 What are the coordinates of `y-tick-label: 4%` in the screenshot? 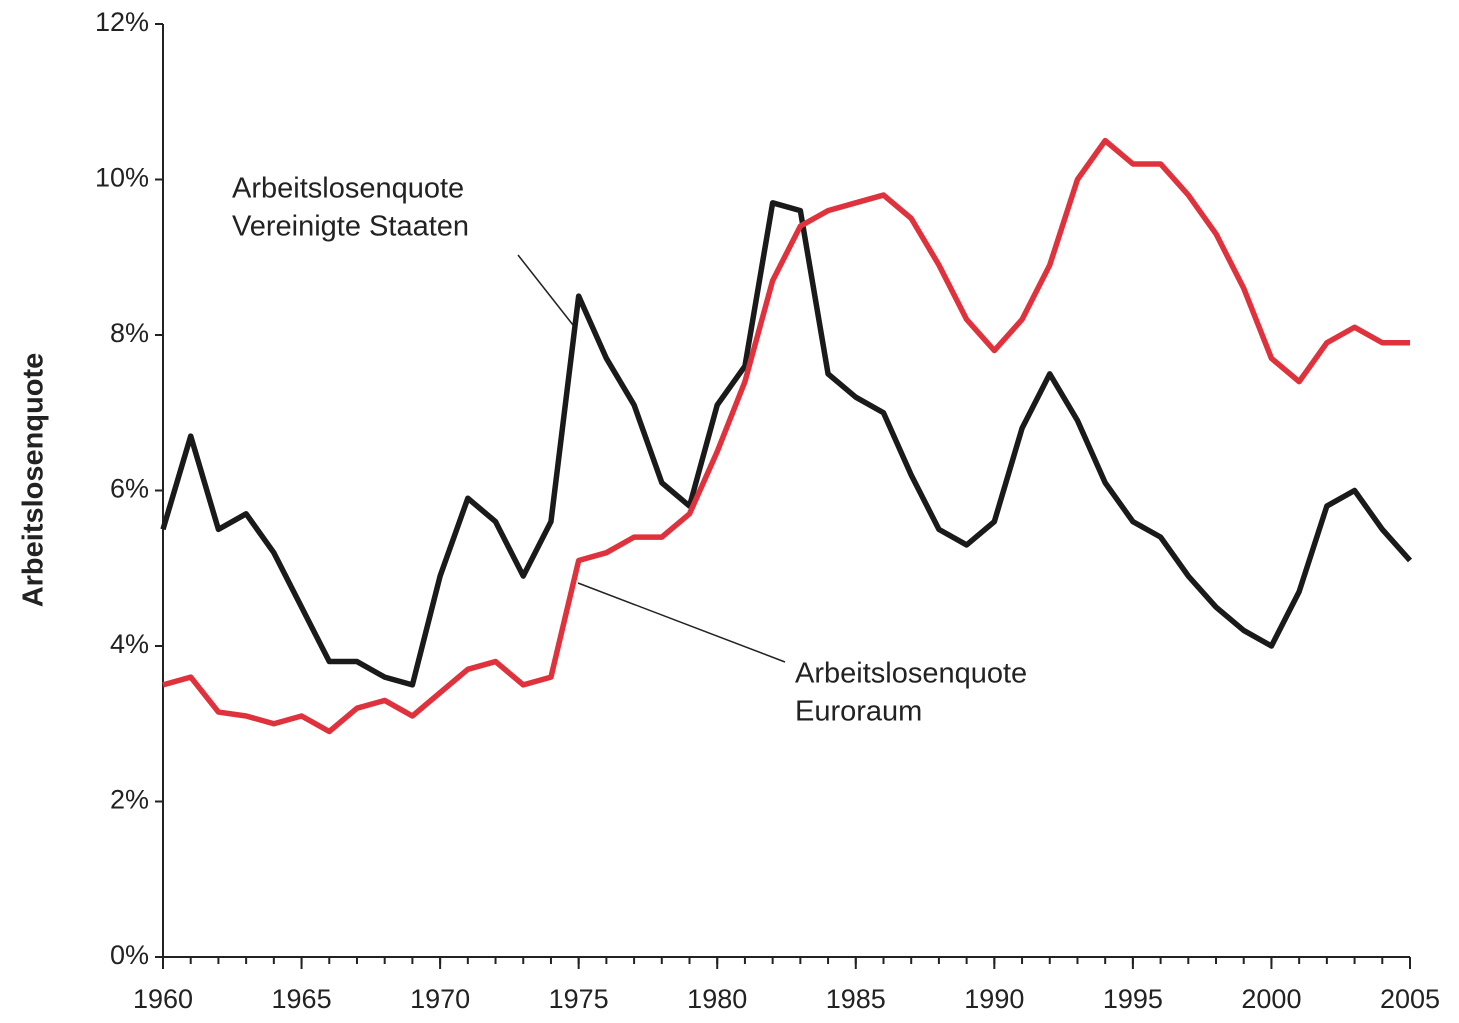 It's located at (129, 644).